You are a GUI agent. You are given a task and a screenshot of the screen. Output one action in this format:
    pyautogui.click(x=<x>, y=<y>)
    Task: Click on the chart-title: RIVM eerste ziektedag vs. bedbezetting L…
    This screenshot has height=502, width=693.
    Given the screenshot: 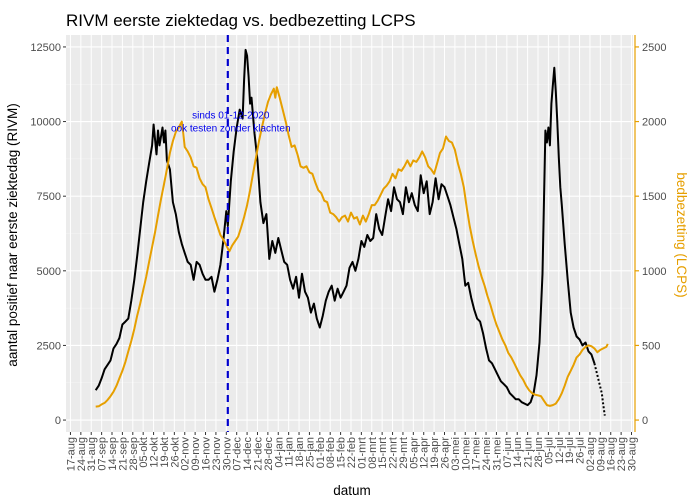 What is the action you would take?
    pyautogui.click(x=241, y=20)
    